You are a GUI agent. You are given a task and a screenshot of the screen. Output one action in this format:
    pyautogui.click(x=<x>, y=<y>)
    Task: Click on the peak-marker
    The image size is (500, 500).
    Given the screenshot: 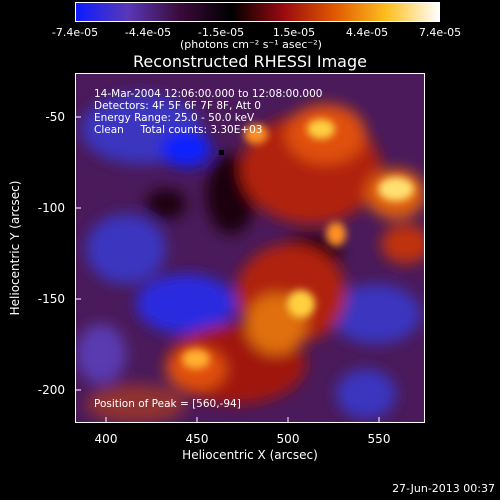 What is the action you would take?
    pyautogui.click(x=221, y=152)
    